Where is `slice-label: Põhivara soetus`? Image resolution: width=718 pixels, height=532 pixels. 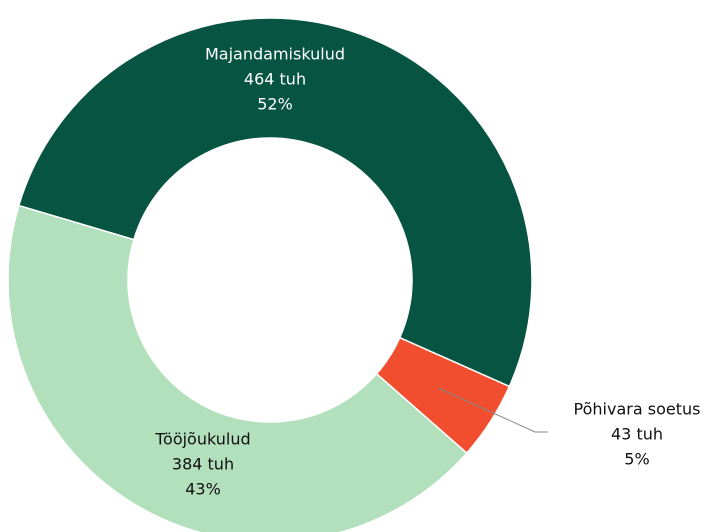 slice-label: Põhivara soetus is located at coordinates (637, 409).